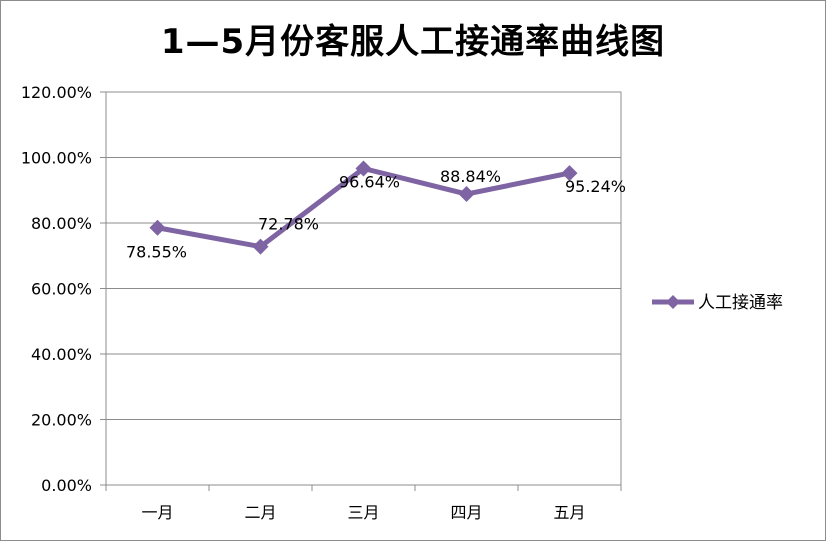 The height and width of the screenshot is (541, 826). I want to click on data-label: 78.55%, so click(156, 252).